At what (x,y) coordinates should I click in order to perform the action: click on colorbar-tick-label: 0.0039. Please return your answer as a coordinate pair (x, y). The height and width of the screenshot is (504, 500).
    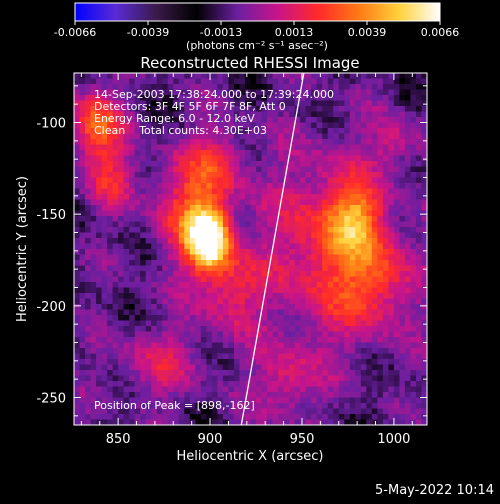
    Looking at the image, I should click on (367, 32).